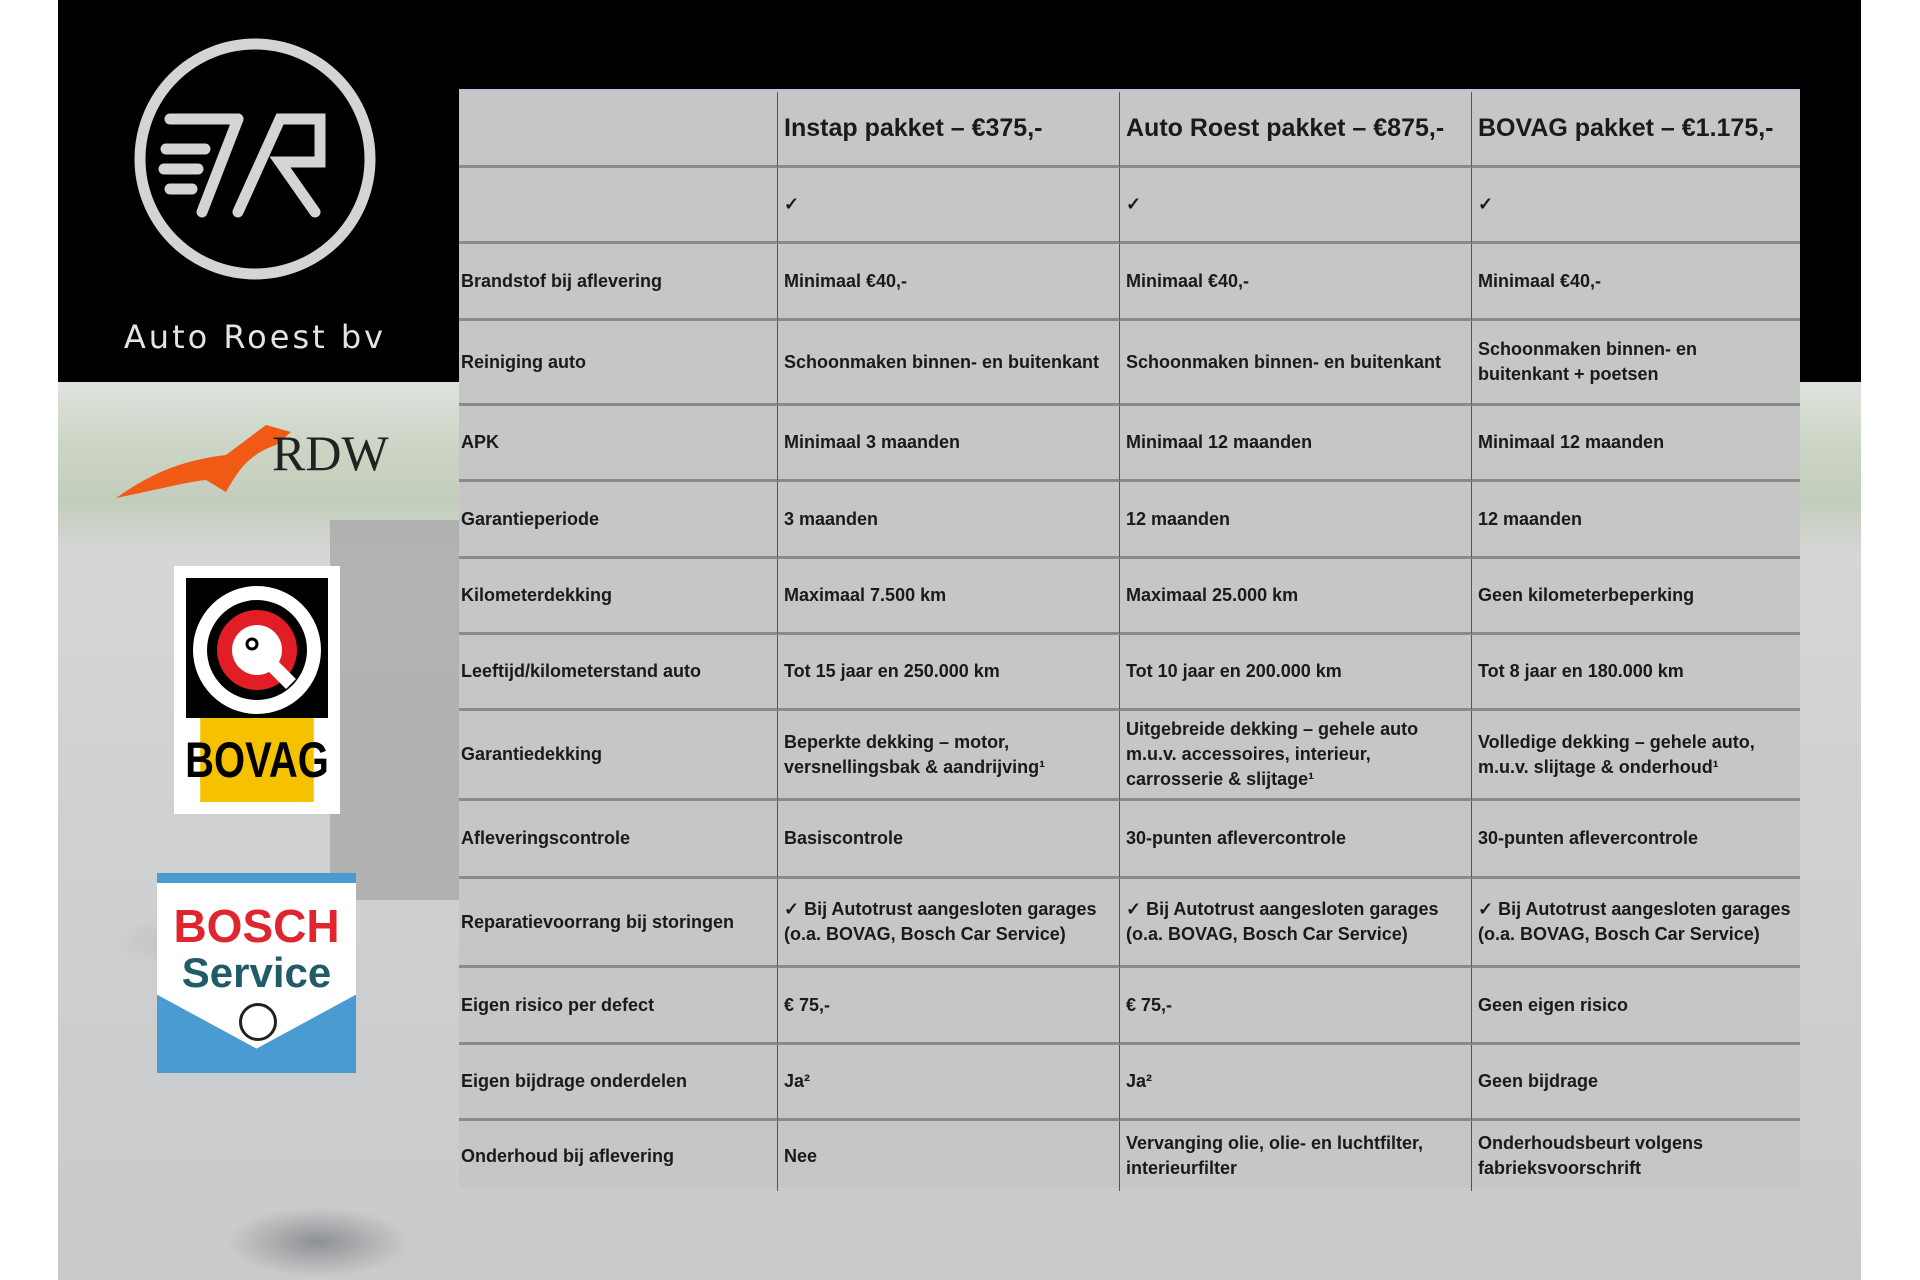  Describe the element at coordinates (618, 520) in the screenshot. I see `row-label: Garantieperiode` at that location.